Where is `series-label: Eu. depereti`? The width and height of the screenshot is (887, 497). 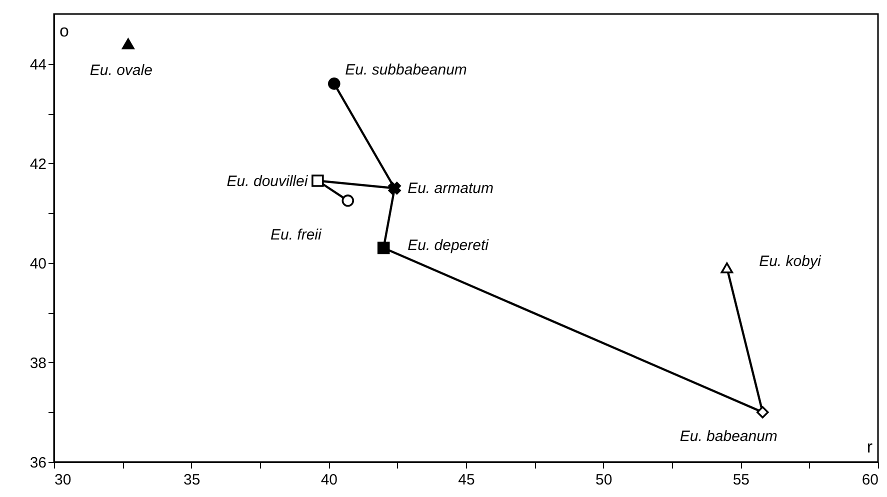 series-label: Eu. depereti is located at coordinates (449, 245).